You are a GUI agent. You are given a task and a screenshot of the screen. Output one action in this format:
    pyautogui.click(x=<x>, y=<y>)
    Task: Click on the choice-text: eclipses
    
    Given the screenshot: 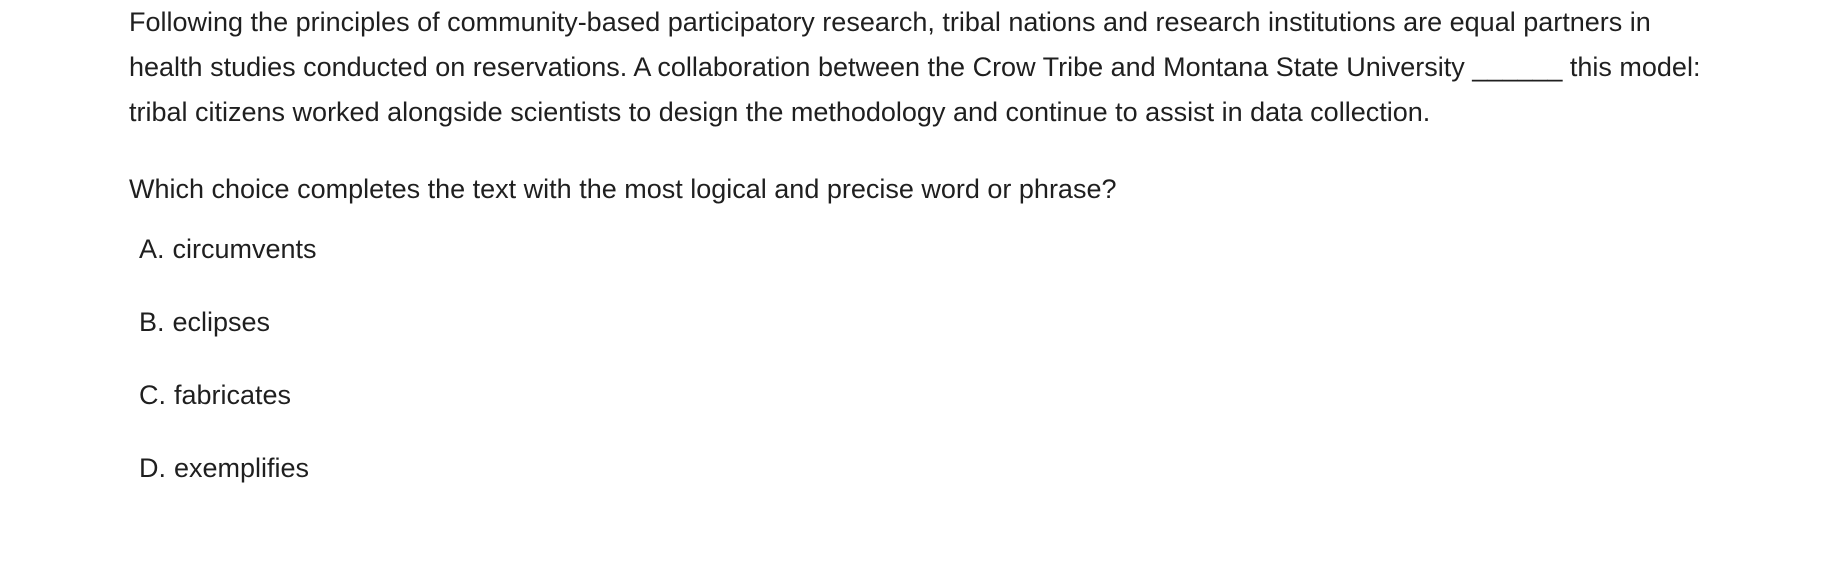 What is the action you would take?
    pyautogui.click(x=221, y=322)
    